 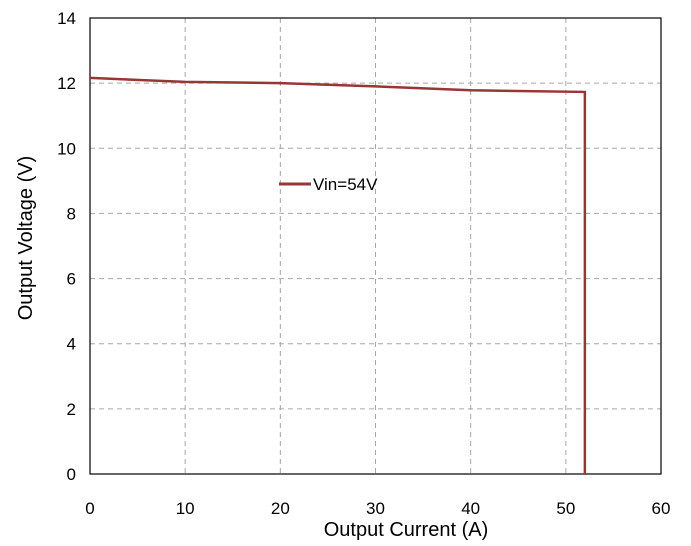 I want to click on x-tick-labels: 0 10 20 30 40 50 60, so click(x=377, y=508).